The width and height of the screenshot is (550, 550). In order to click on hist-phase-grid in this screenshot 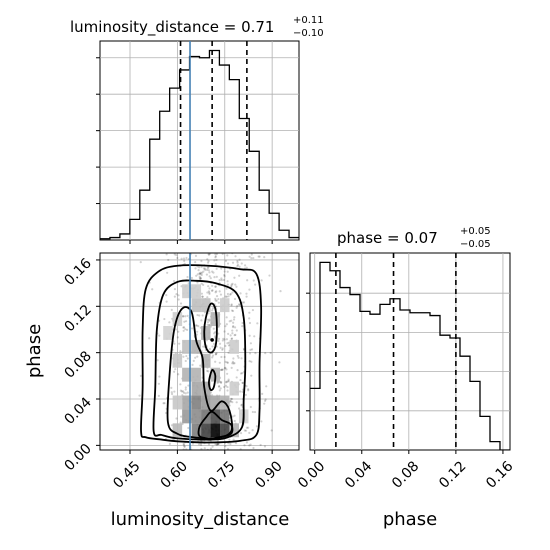, I will do `click(410, 351)`.